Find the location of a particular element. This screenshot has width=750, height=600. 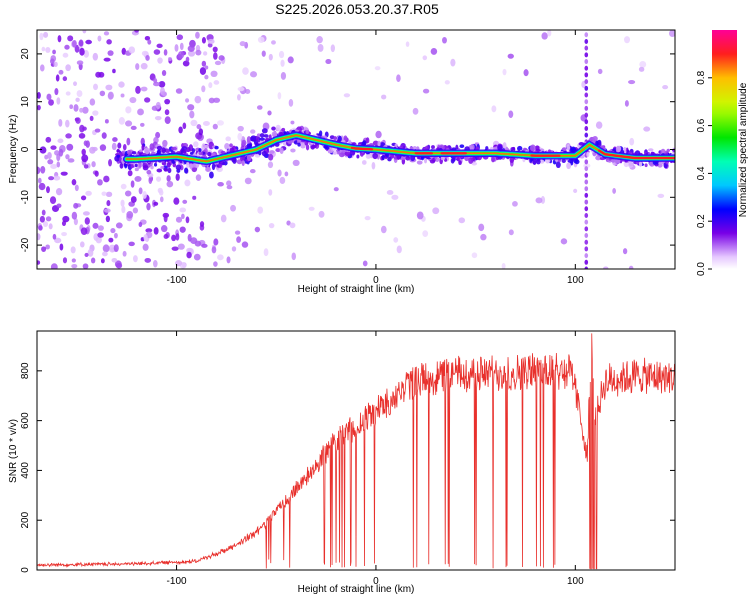

colorbar-tick-label: 0.2 is located at coordinates (701, 221).